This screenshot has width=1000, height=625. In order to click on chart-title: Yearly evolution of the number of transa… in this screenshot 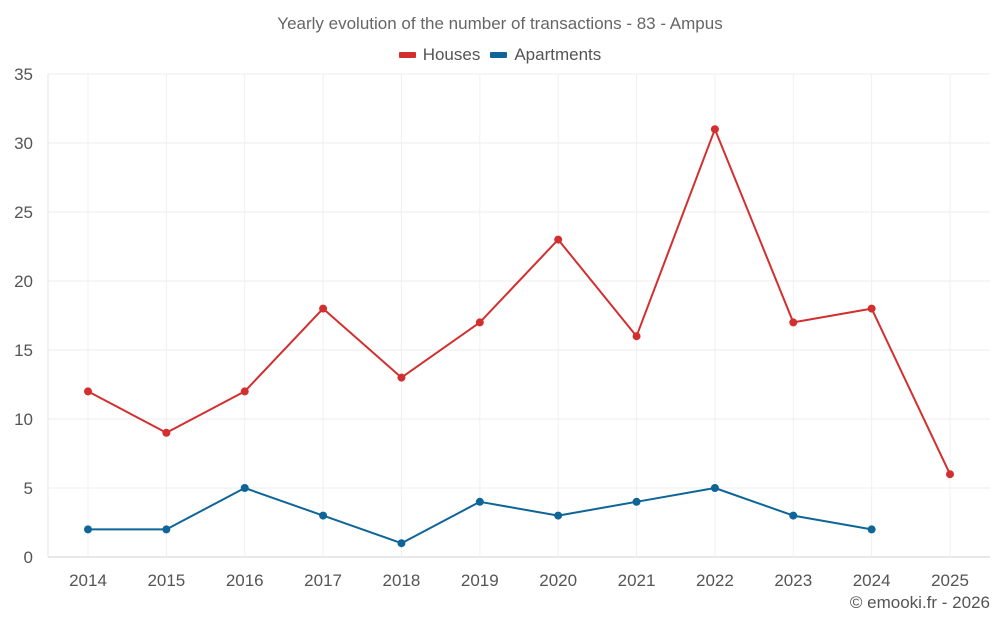, I will do `click(500, 23)`.